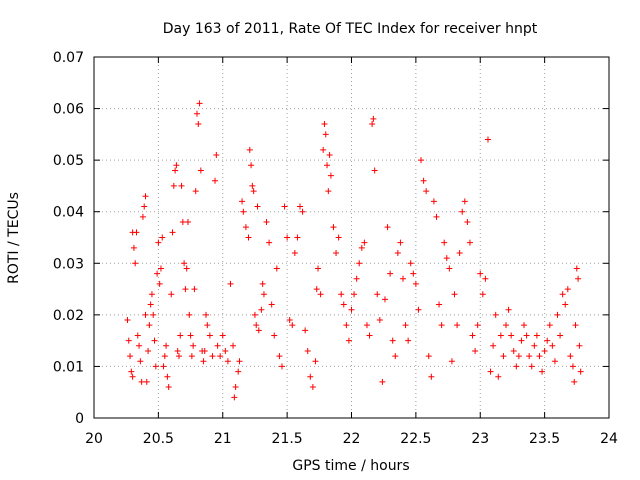 This screenshot has width=640, height=480. What do you see at coordinates (544, 439) in the screenshot?
I see `x-tick-label: 23.5` at bounding box center [544, 439].